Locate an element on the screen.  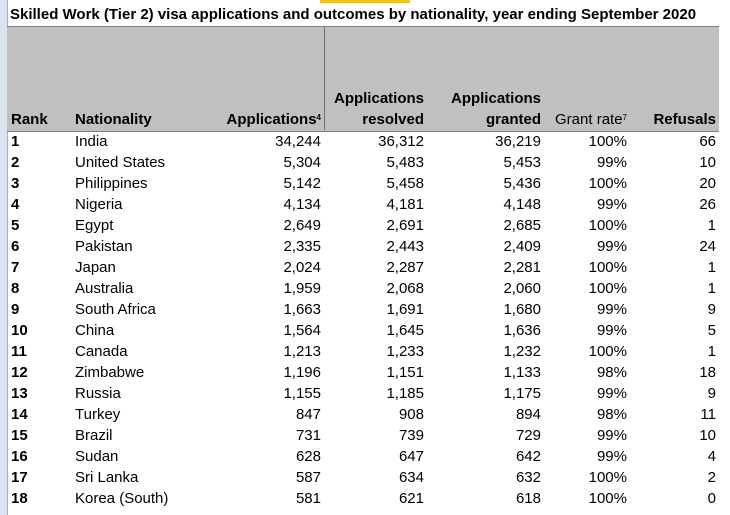
row-refusals: 10 is located at coordinates (707, 162).